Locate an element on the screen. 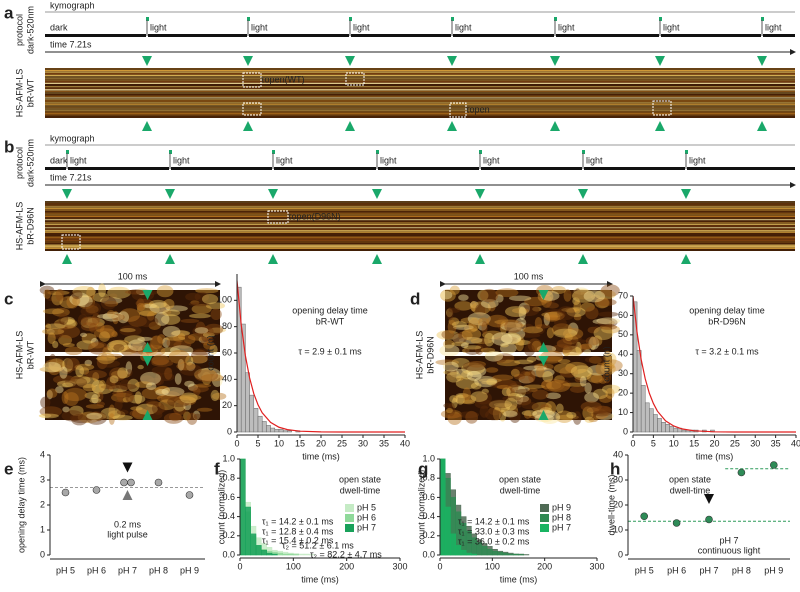  x-tick-label: 300 is located at coordinates (399, 566).